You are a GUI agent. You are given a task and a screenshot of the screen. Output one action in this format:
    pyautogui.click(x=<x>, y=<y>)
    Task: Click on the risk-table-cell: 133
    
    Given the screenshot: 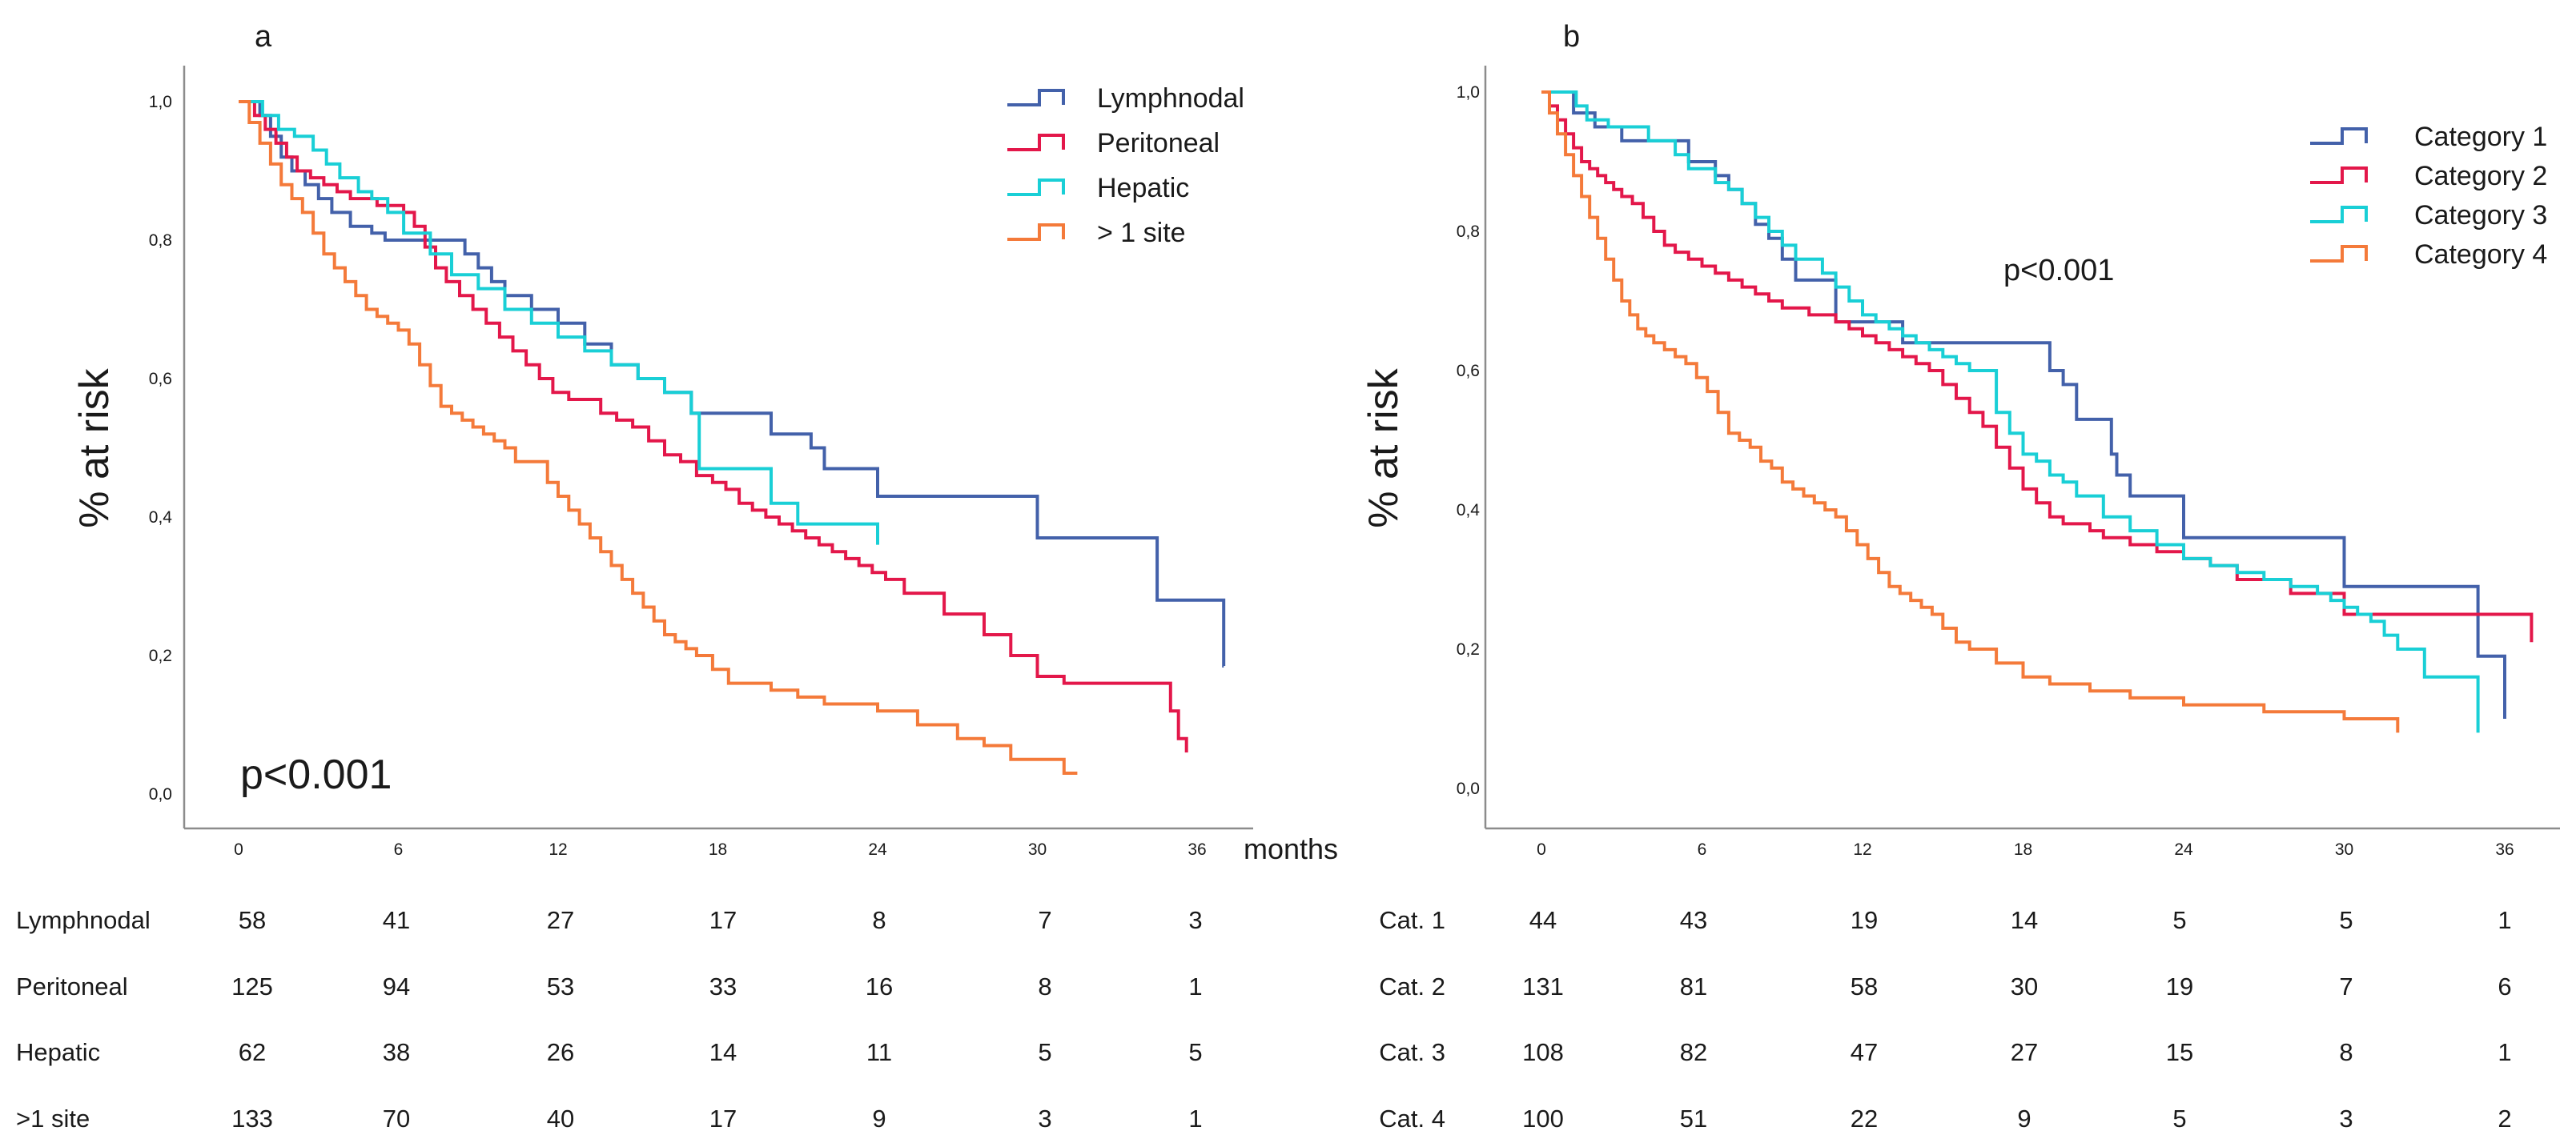 What is the action you would take?
    pyautogui.click(x=252, y=1119)
    